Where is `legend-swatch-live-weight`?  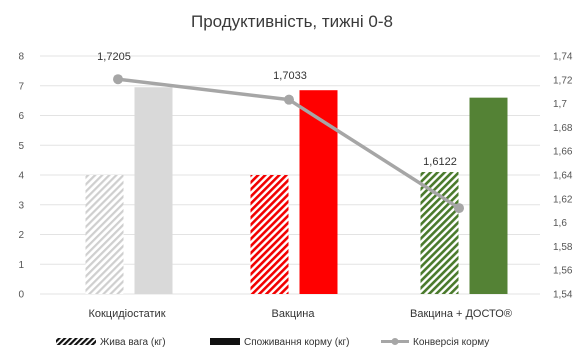
legend-swatch-live-weight is located at coordinates (76, 341).